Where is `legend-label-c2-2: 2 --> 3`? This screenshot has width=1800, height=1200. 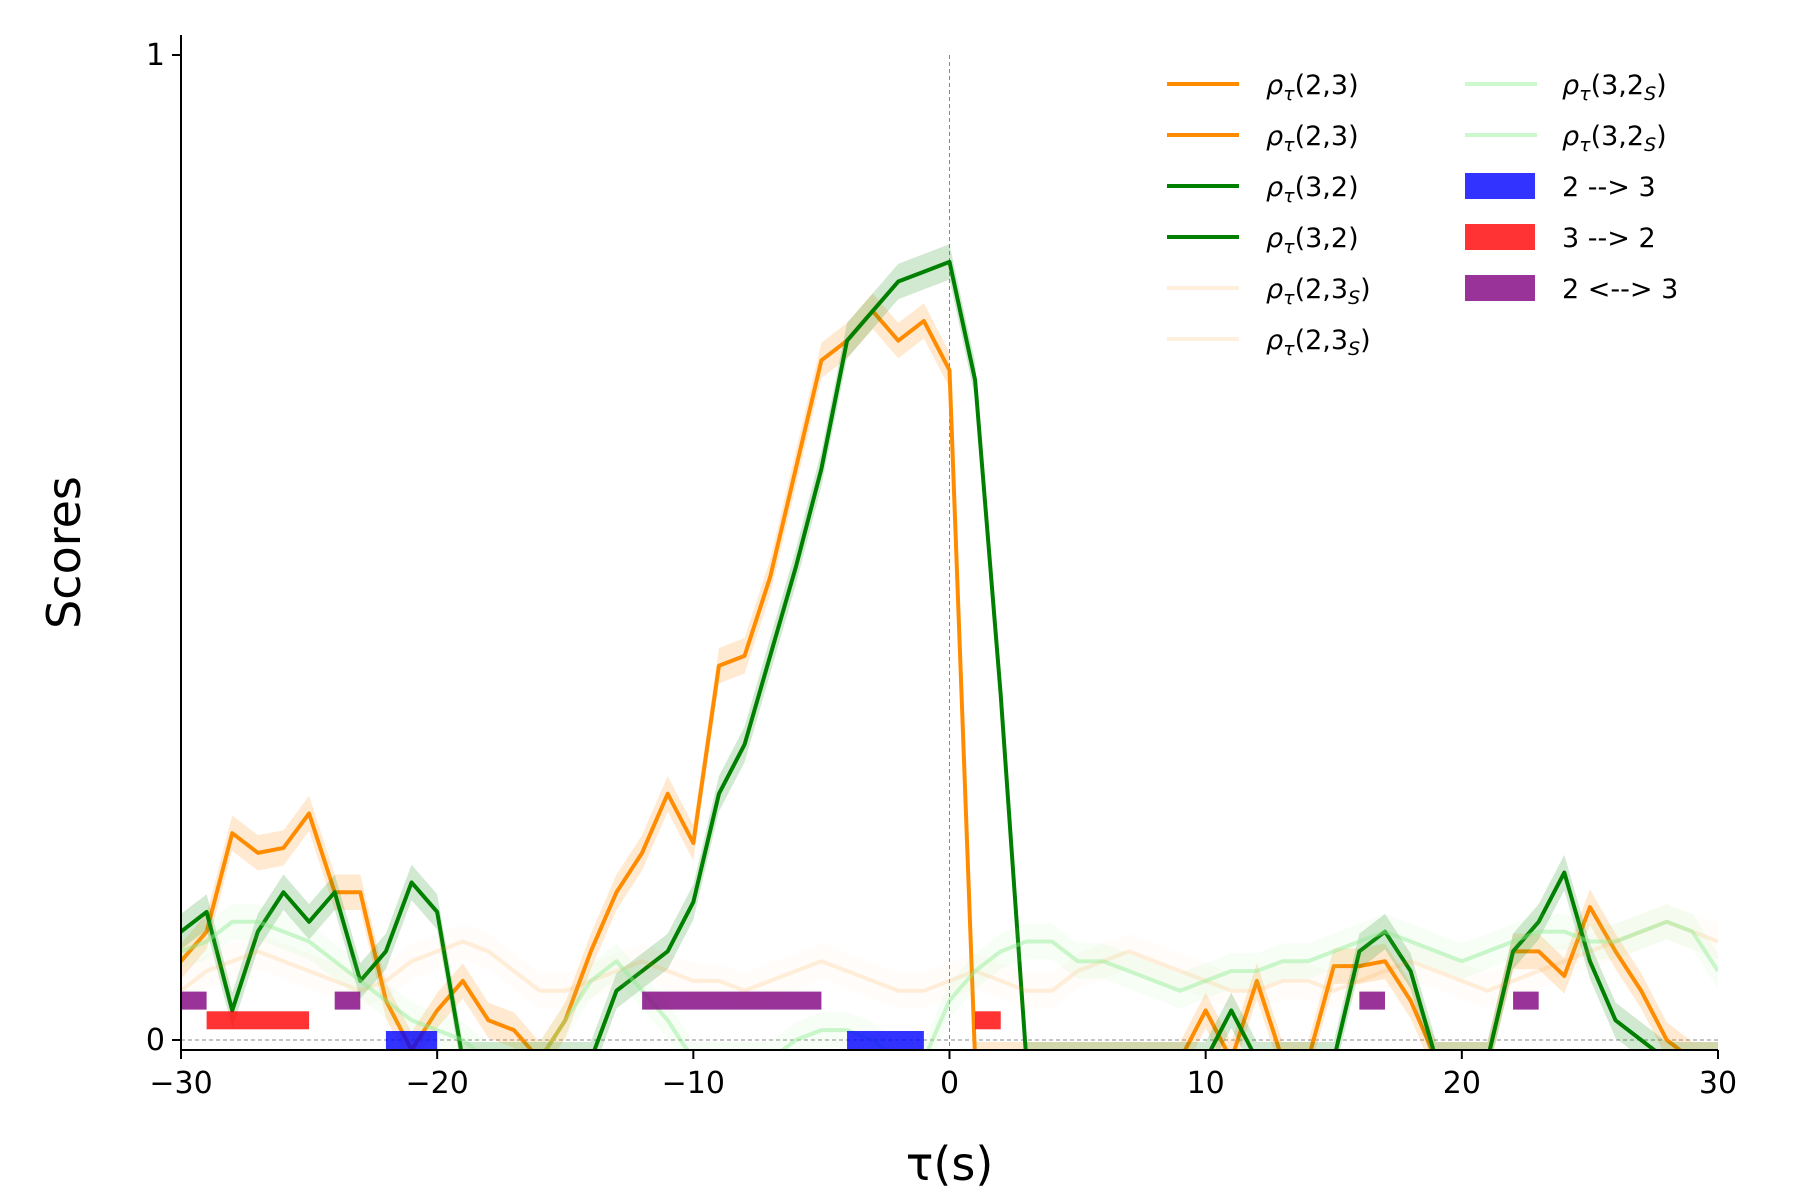
legend-label-c2-2: 2 --> 3 is located at coordinates (1609, 187).